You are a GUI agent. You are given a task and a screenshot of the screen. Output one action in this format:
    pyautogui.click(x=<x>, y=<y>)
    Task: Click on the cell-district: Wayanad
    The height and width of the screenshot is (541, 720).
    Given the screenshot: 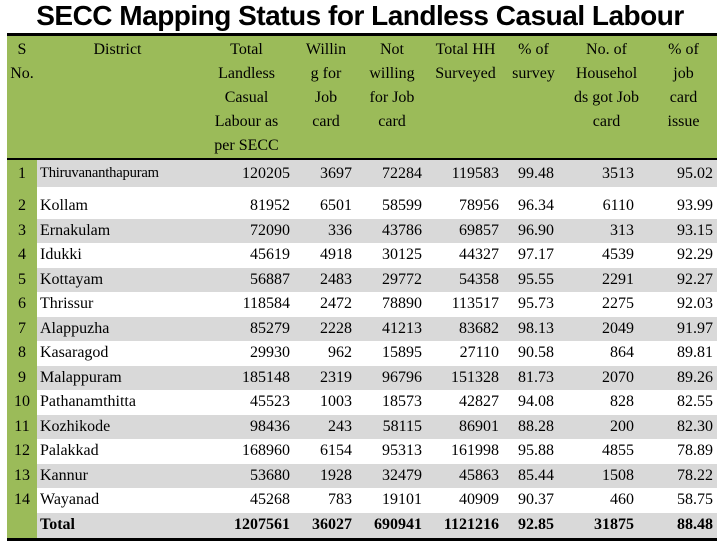 What is the action you would take?
    pyautogui.click(x=117, y=500)
    